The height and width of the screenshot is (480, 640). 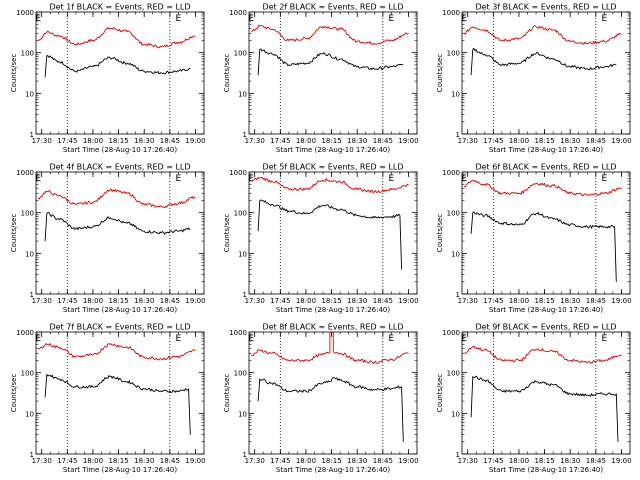 I want to click on panel-title: Det 9f BLACK = Events, RED = LLD, so click(x=545, y=327).